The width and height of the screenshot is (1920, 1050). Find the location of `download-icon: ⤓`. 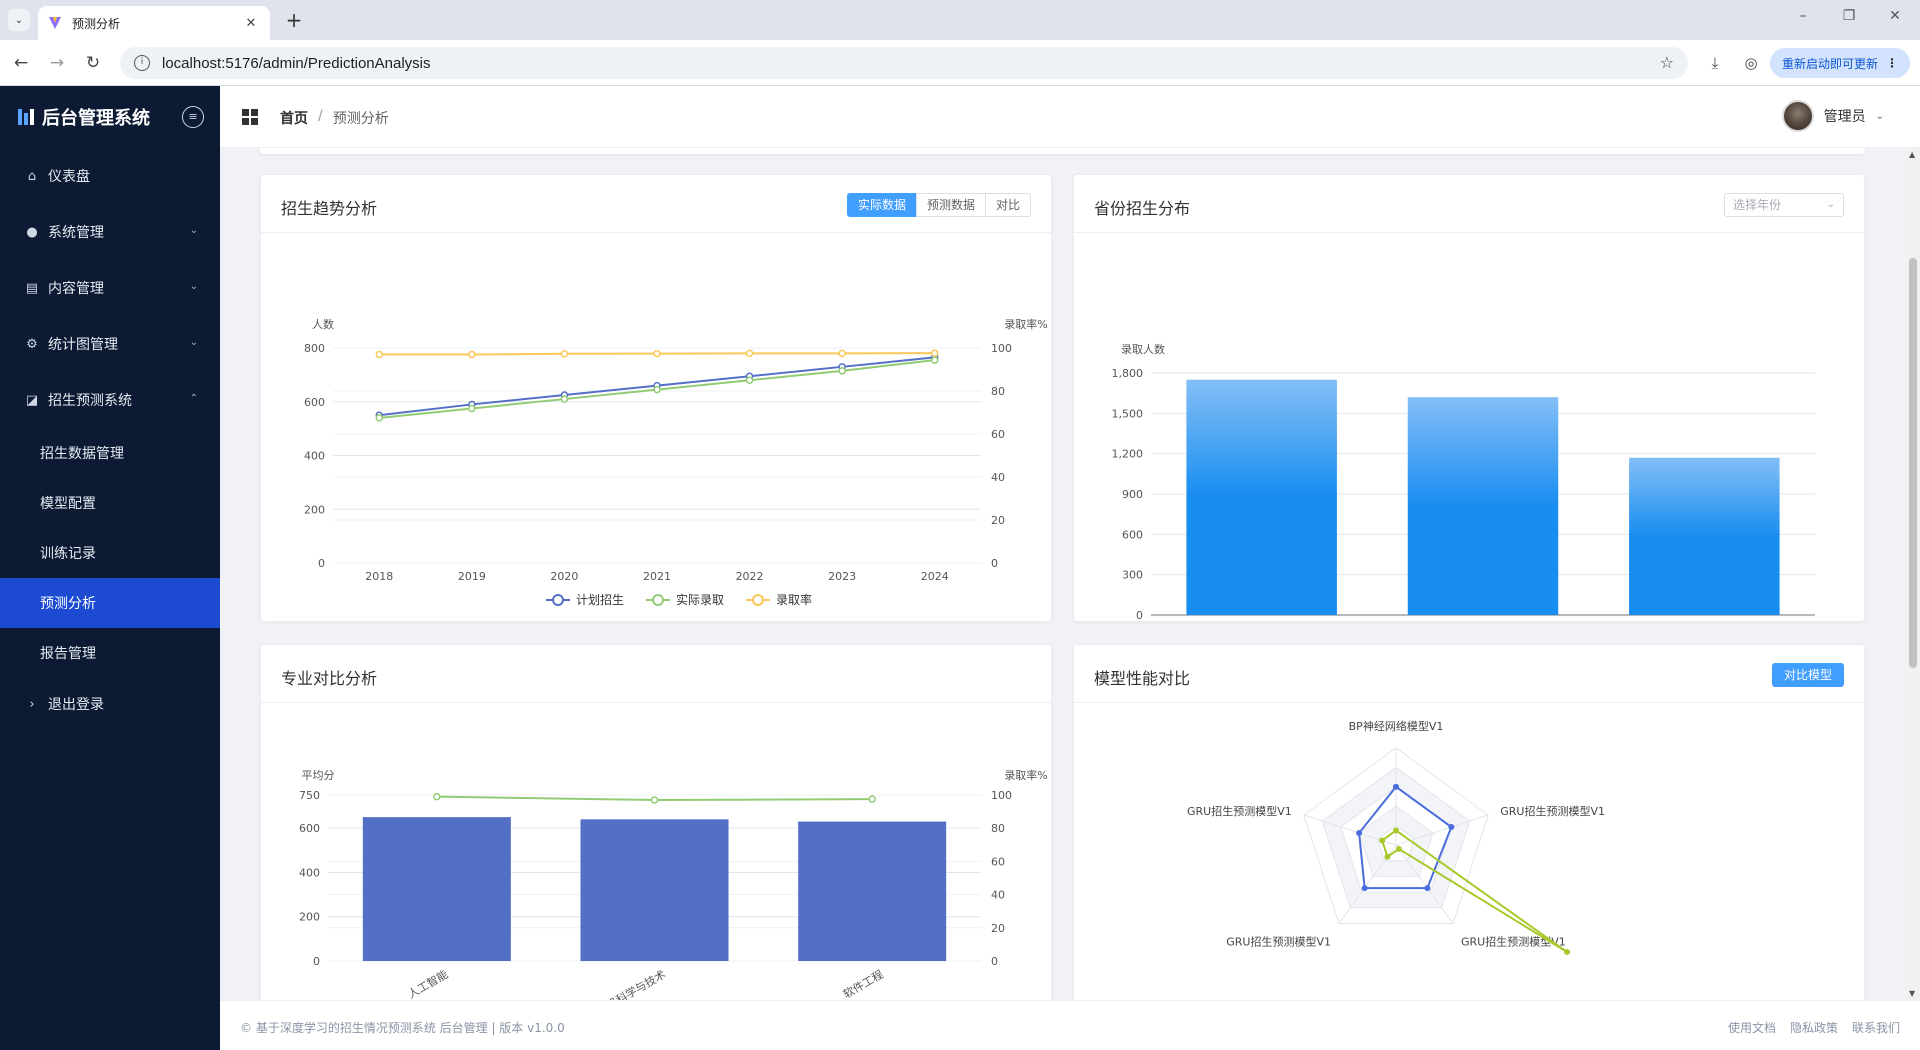

download-icon: ⤓ is located at coordinates (1715, 63).